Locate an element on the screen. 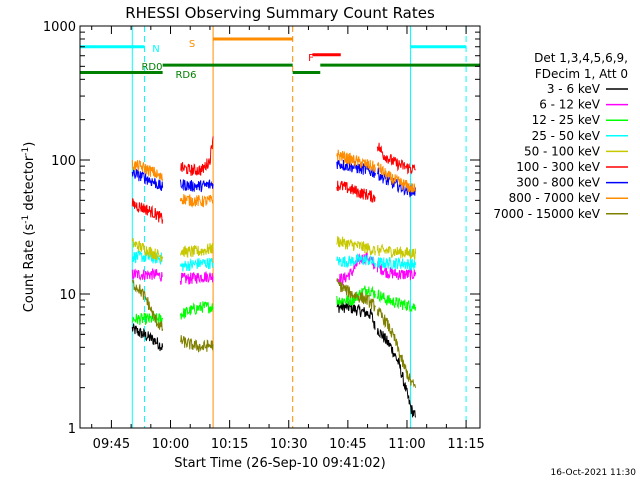 This screenshot has width=640, height=480. legend-header: Det 1,3,4,5,6,9, is located at coordinates (581, 58).